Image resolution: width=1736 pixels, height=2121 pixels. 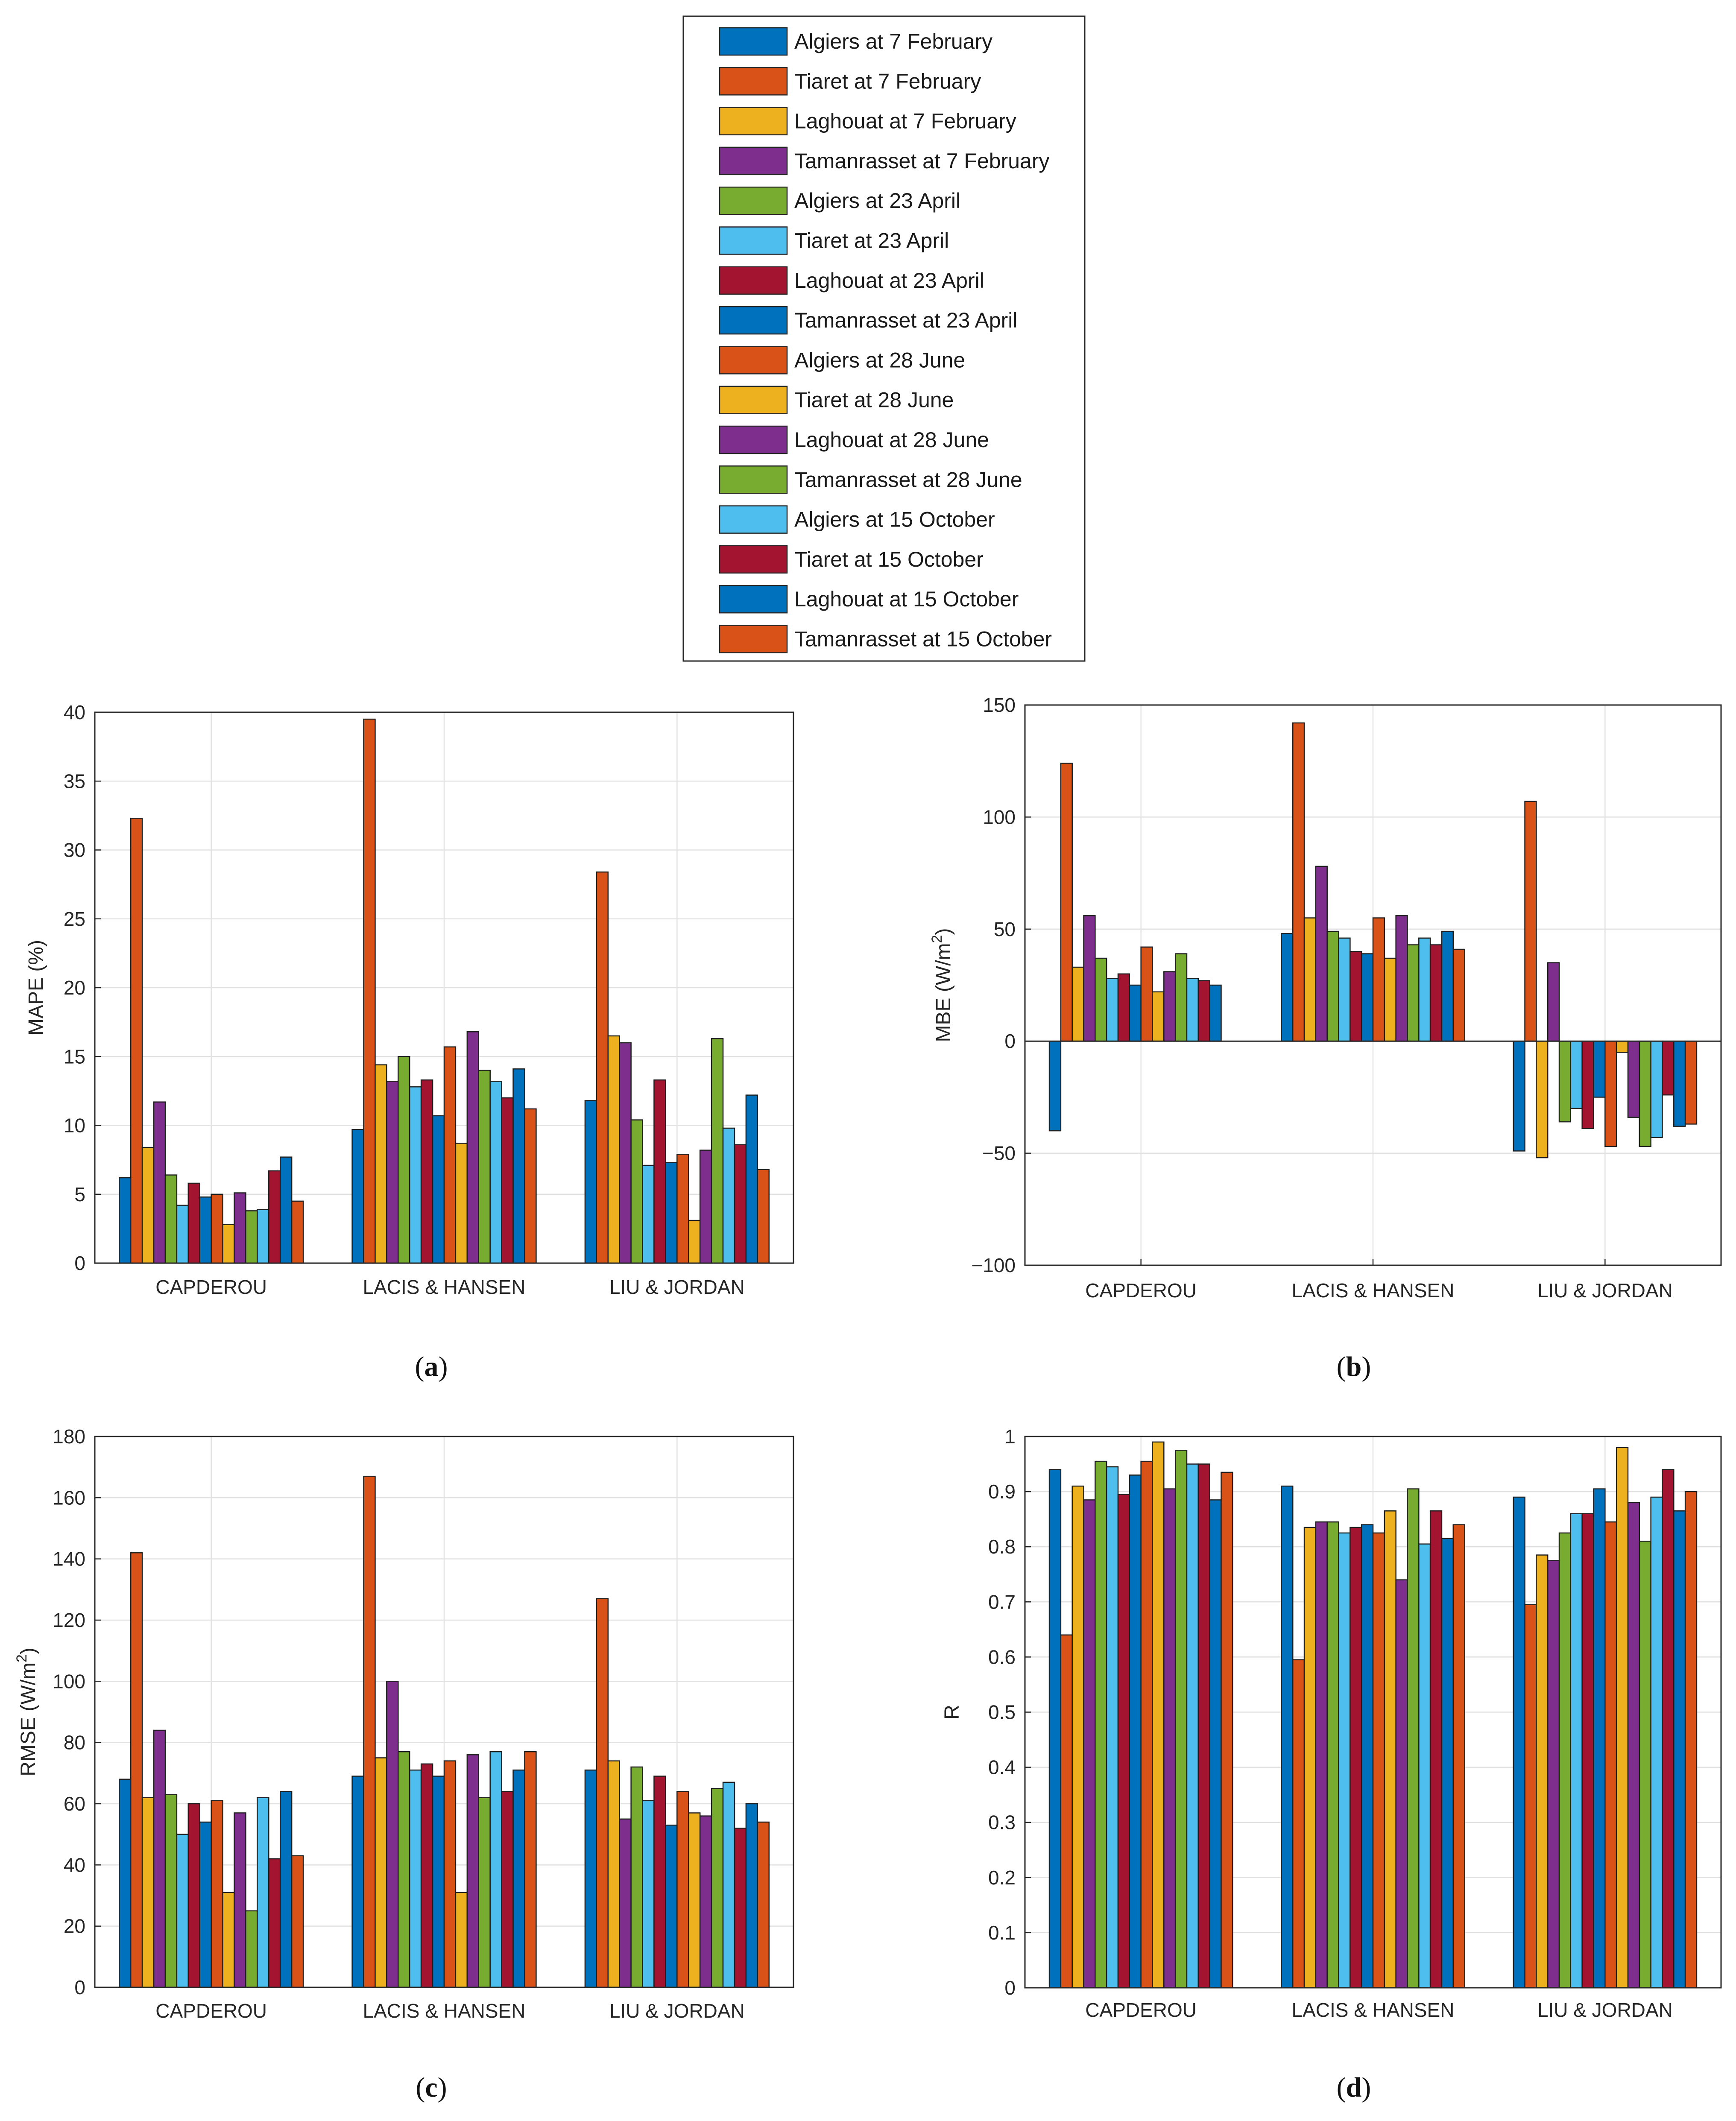 I want to click on ytick-label: 0.8, so click(x=1002, y=1547).